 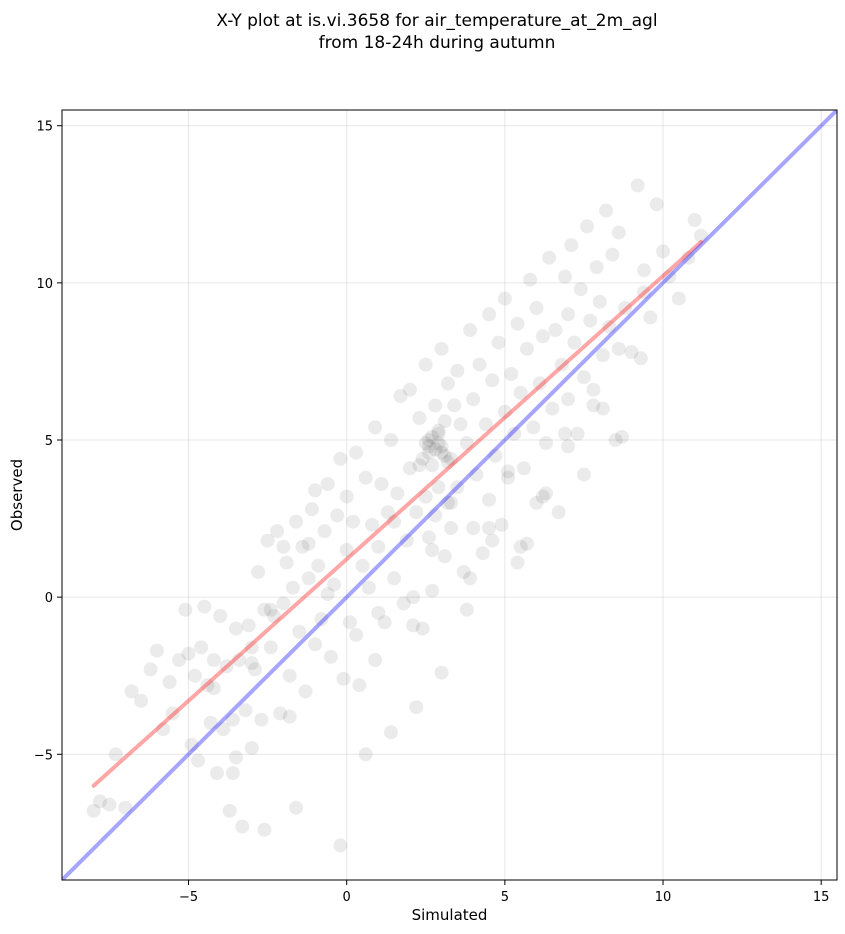 What do you see at coordinates (44, 284) in the screenshot?
I see `y-tick-label: 10` at bounding box center [44, 284].